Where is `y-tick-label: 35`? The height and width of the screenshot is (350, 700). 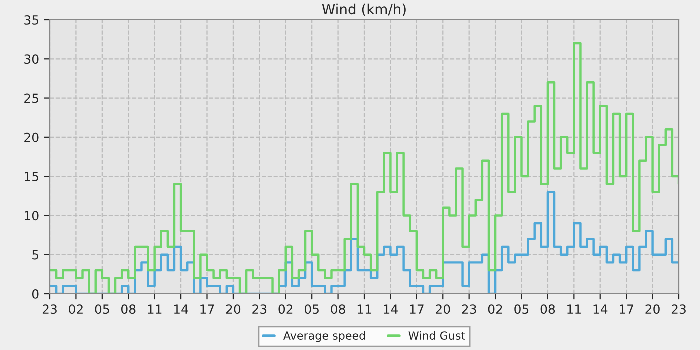 y-tick-label: 35 is located at coordinates (31, 20).